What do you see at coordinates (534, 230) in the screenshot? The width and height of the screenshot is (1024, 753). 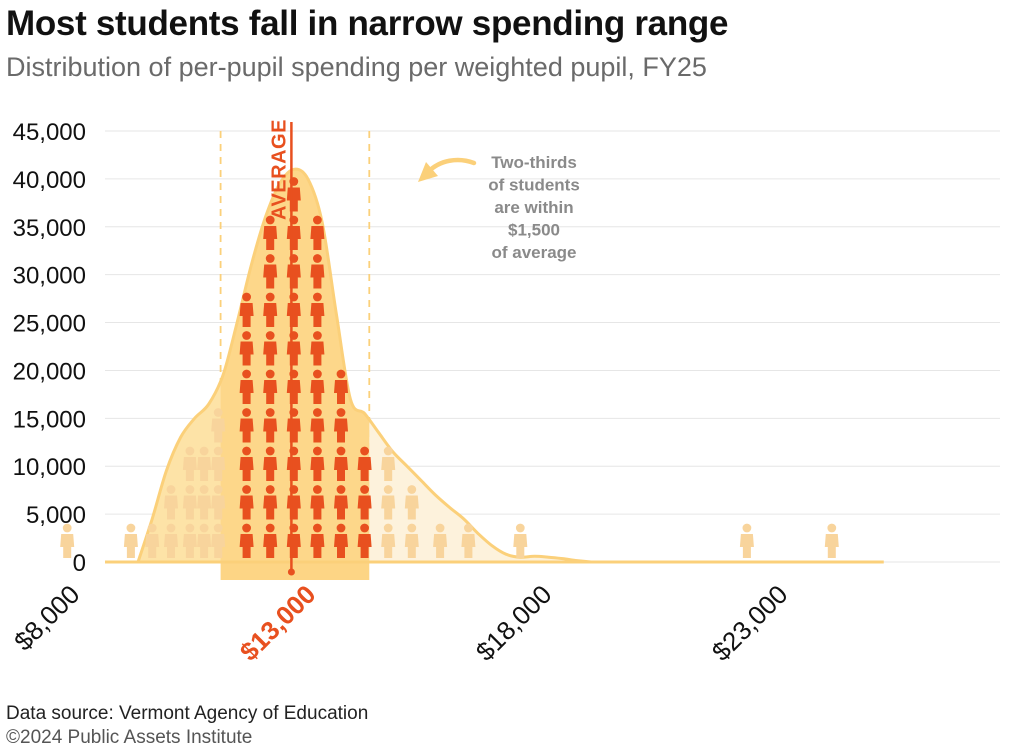 I see `annotation-line: $1,500` at bounding box center [534, 230].